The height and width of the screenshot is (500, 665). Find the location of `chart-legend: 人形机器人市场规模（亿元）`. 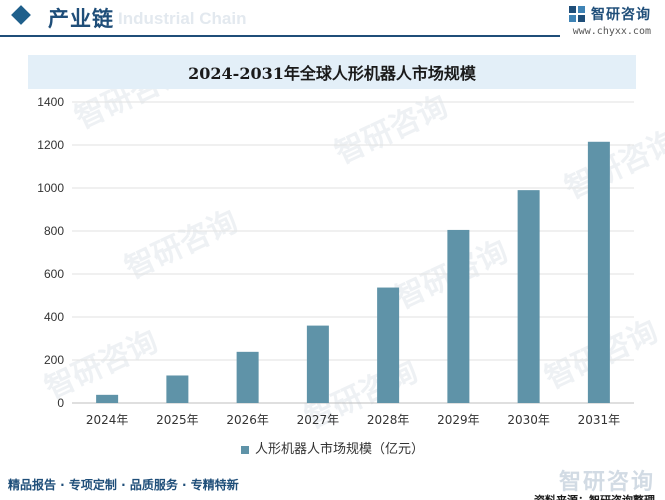

chart-legend: 人形机器人市场规模（亿元） is located at coordinates (332, 447).